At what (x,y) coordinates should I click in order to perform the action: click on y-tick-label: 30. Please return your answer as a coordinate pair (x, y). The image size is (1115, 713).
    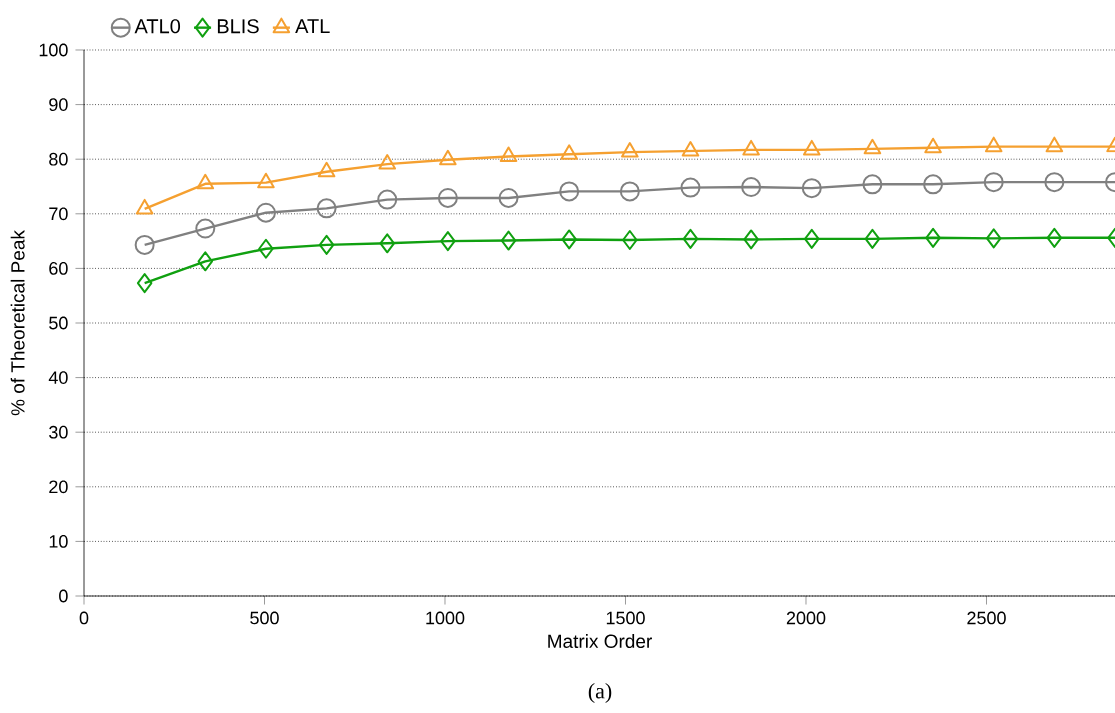
    Looking at the image, I should click on (58, 432).